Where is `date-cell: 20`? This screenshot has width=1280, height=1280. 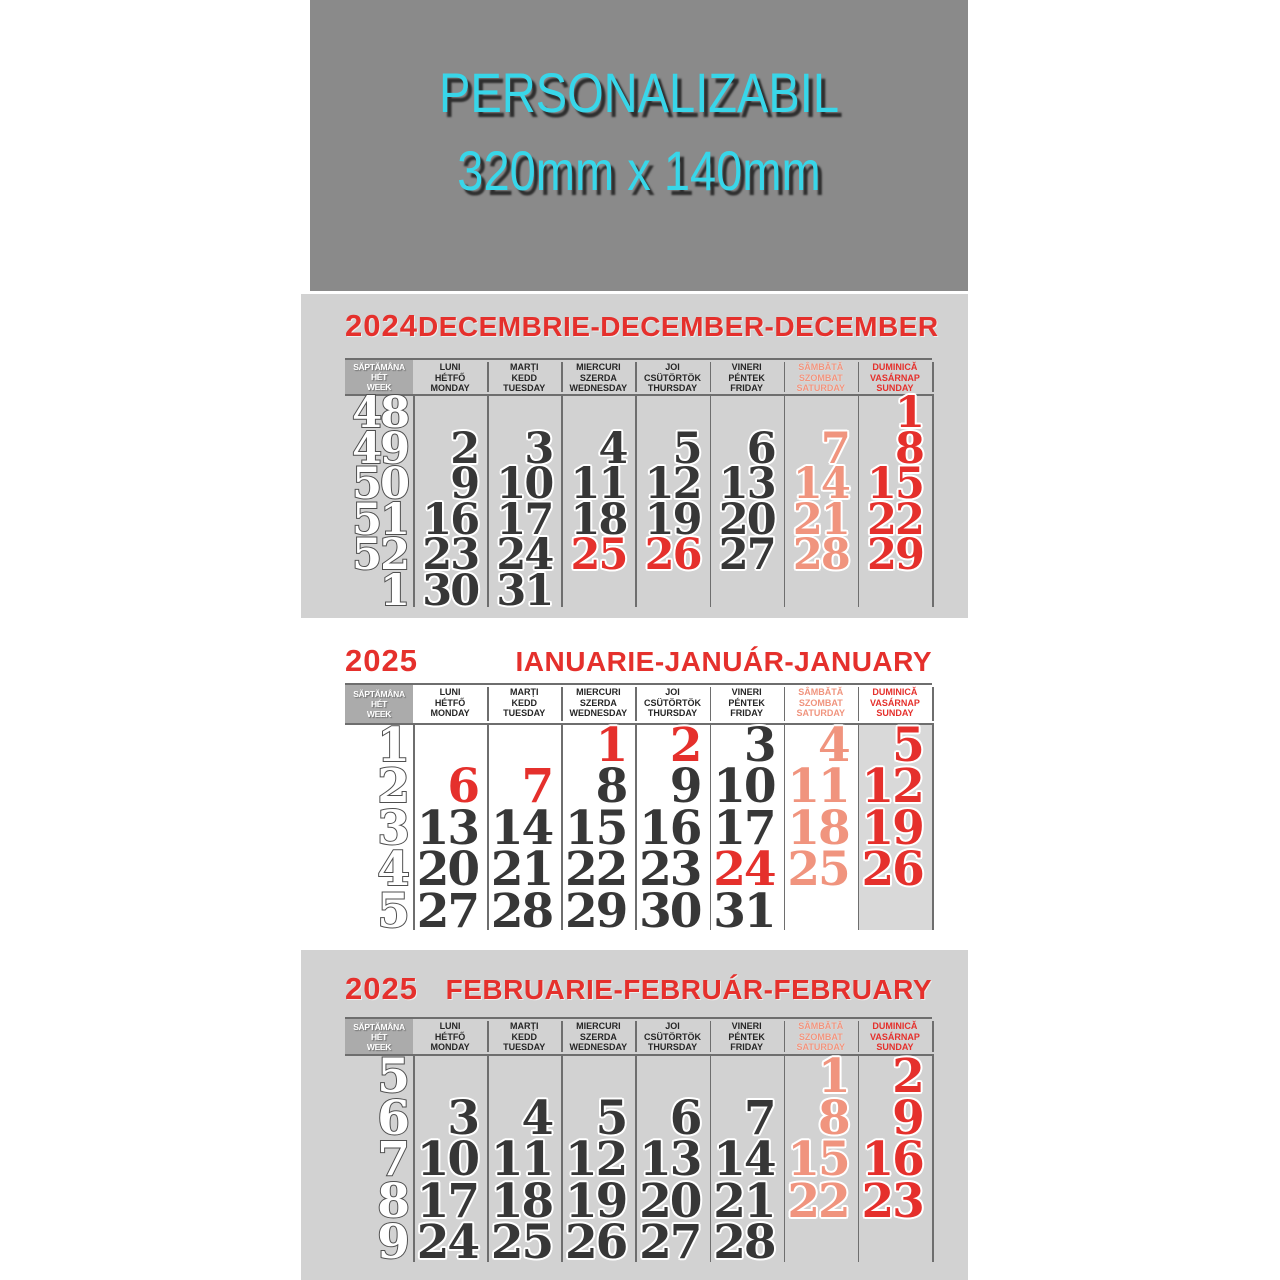
date-cell: 20 is located at coordinates (448, 870).